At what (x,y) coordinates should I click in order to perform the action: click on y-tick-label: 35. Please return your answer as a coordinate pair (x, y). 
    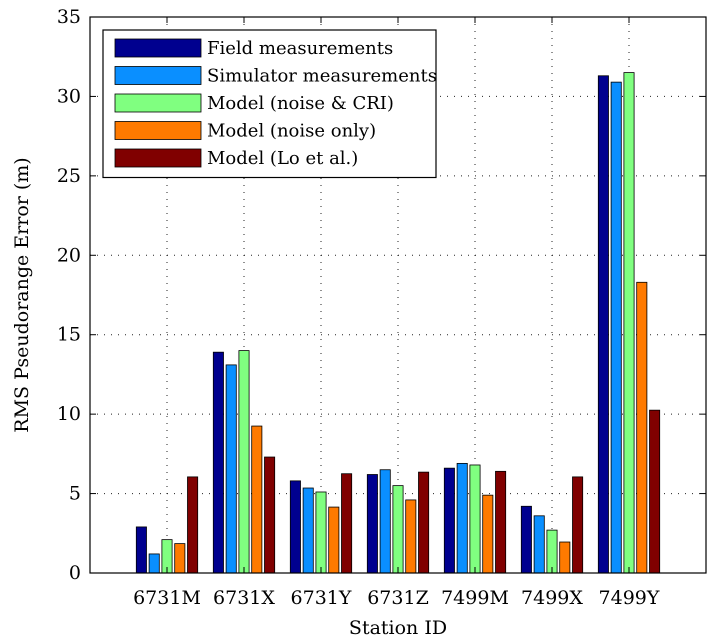
    Looking at the image, I should click on (69, 17).